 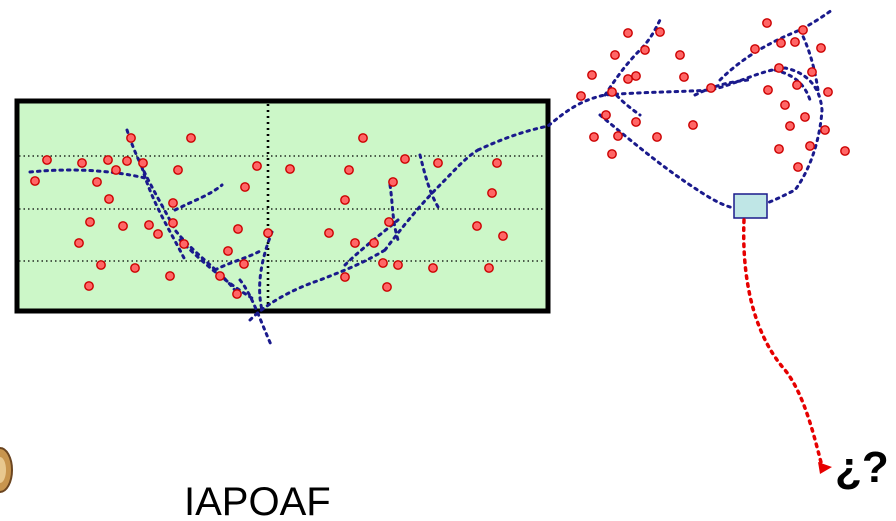 I want to click on name-label: IAPOAF, so click(x=257, y=500).